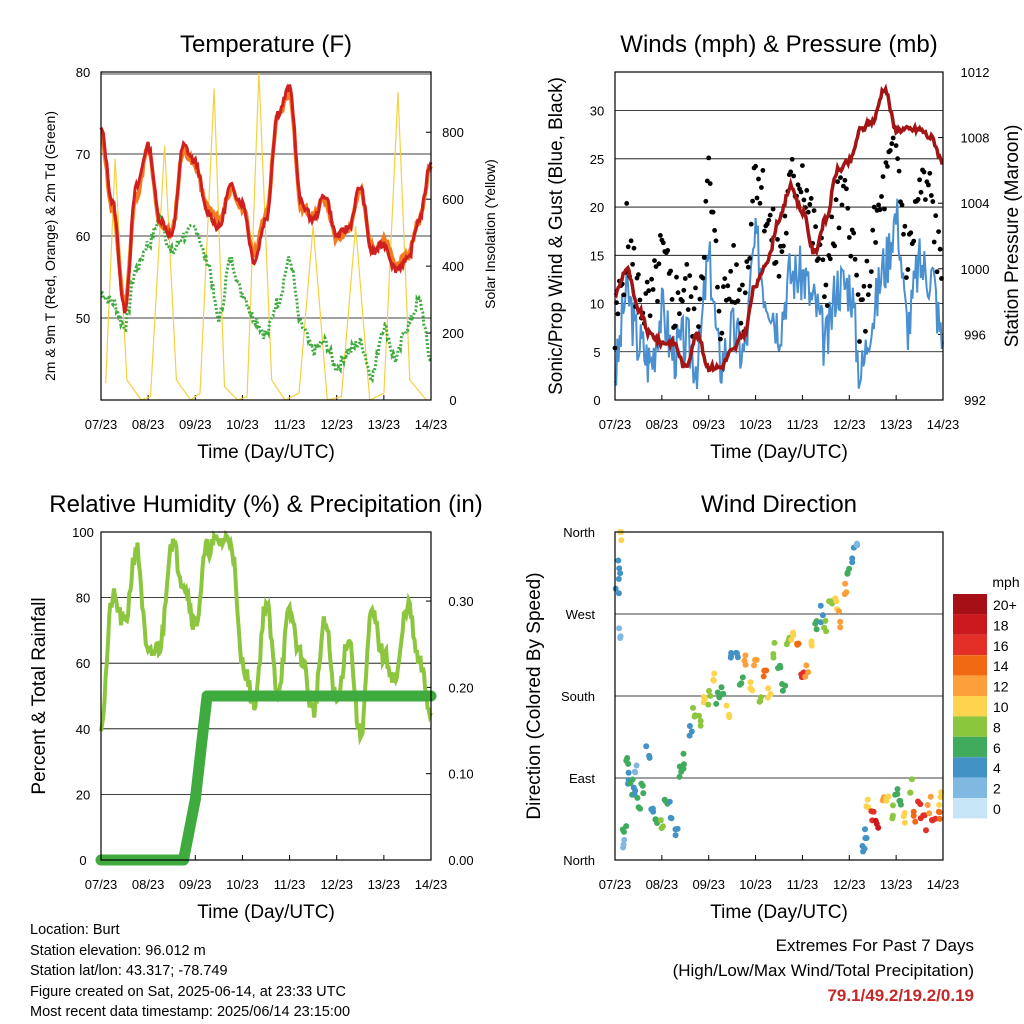  Describe the element at coordinates (975, 269) in the screenshot. I see `winds-ytick-right-label: 1000` at that location.